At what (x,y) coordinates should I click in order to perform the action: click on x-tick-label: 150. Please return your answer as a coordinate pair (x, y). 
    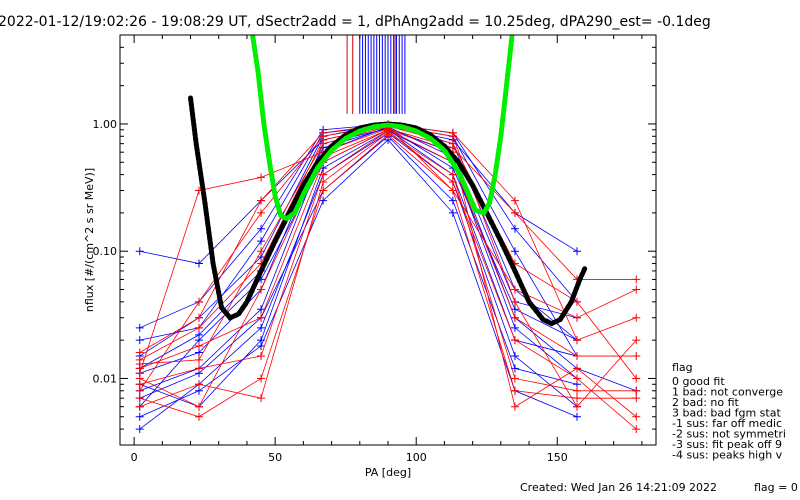
    Looking at the image, I should click on (557, 457).